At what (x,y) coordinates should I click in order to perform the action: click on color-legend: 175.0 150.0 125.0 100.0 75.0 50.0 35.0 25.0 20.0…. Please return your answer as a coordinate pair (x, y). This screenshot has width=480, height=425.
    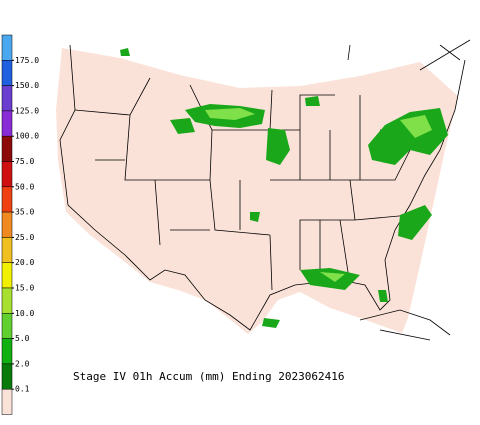
    Looking at the image, I should click on (20, 224).